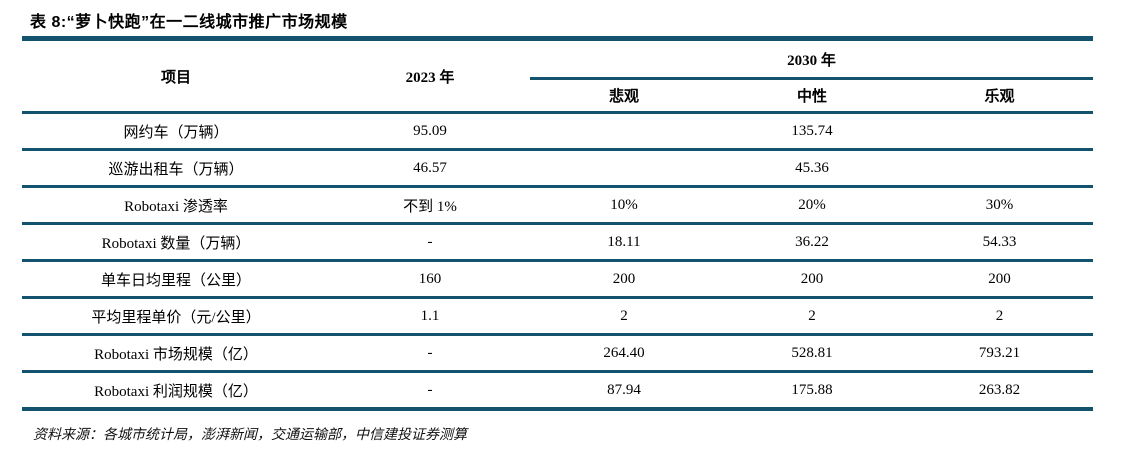  I want to click on value-neutral: 2, so click(812, 315).